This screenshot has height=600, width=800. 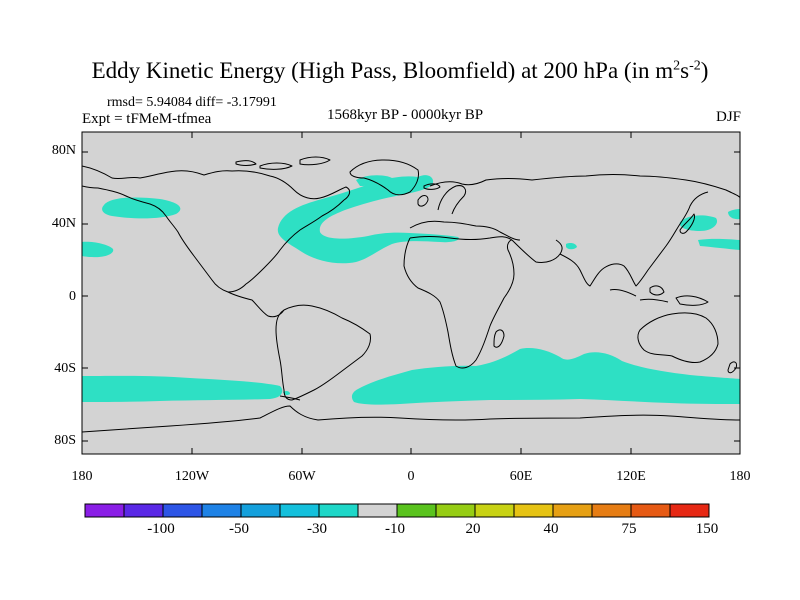 What do you see at coordinates (147, 119) in the screenshot?
I see `experiment-label: Expt = tFMeM-tfmea` at bounding box center [147, 119].